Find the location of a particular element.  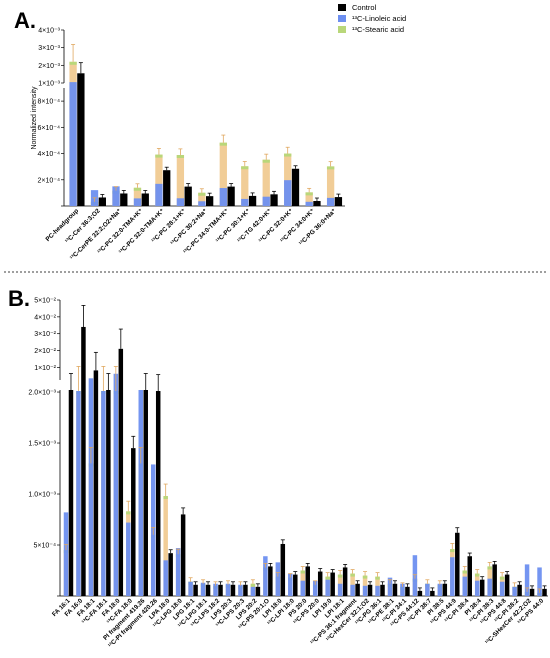

y-tick-label: 8×10⁻⁴ is located at coordinates (49, 102).